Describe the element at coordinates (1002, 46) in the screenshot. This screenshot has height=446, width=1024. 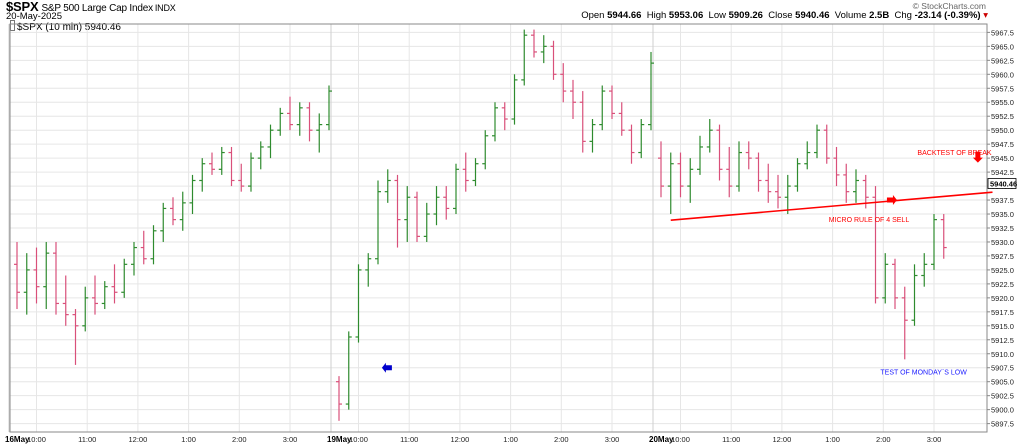
I see `y-tick-label: 5965.0` at that location.